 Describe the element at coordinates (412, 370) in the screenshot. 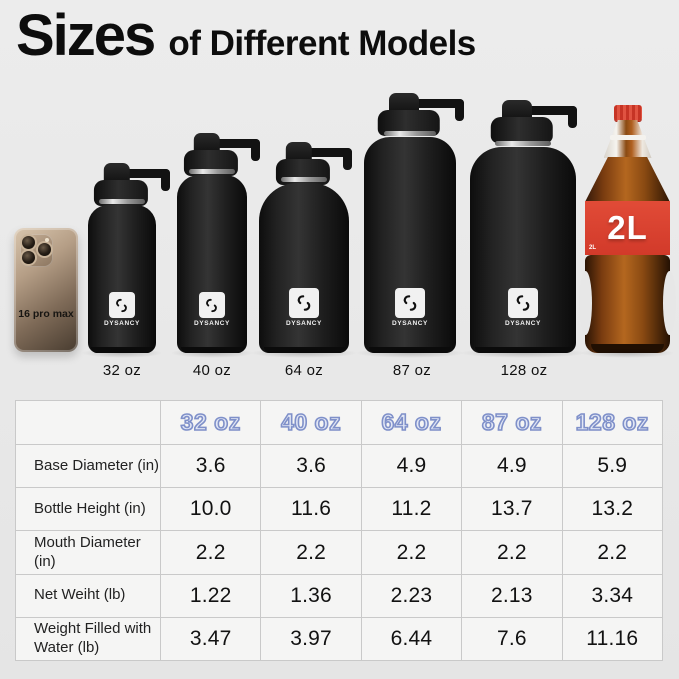

I see `bottle-caption-87oz: 87 oz` at that location.